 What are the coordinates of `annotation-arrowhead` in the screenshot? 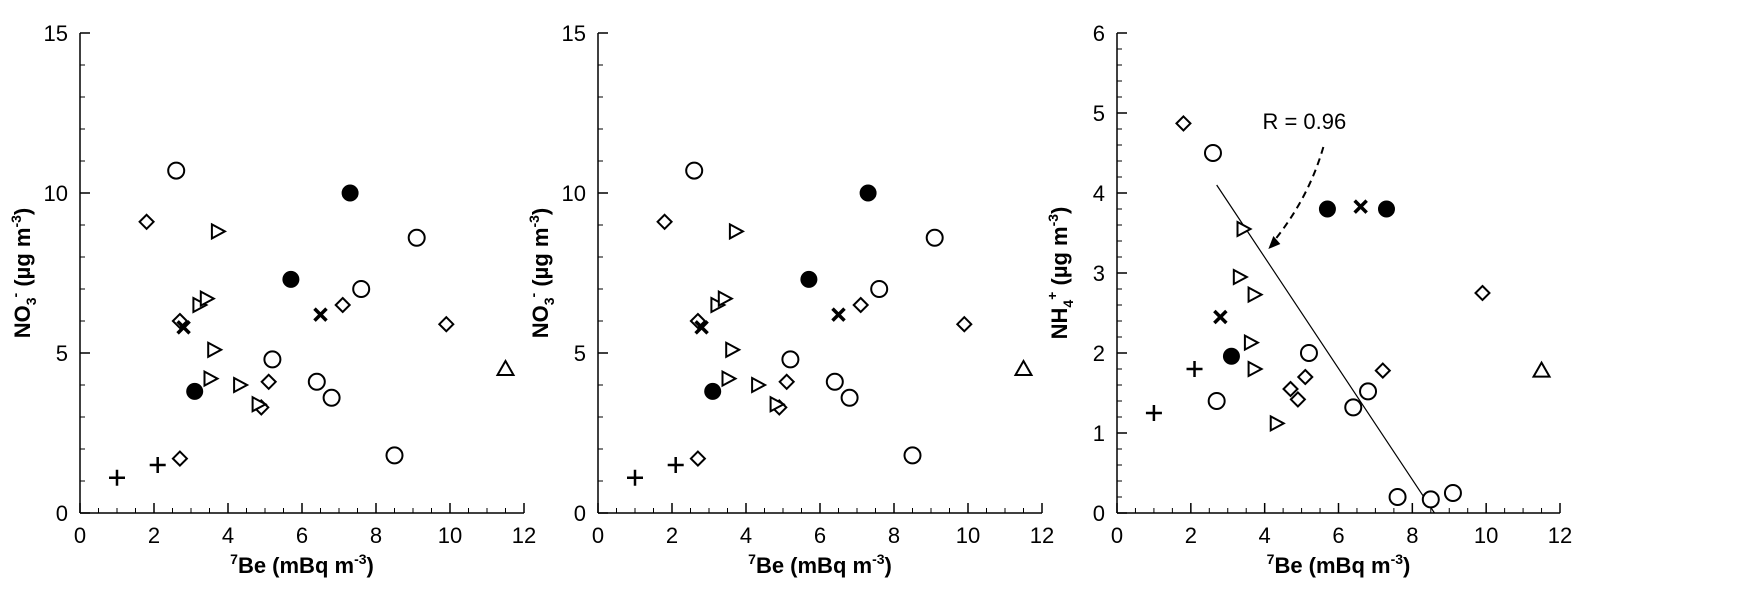 It's located at (1274, 242).